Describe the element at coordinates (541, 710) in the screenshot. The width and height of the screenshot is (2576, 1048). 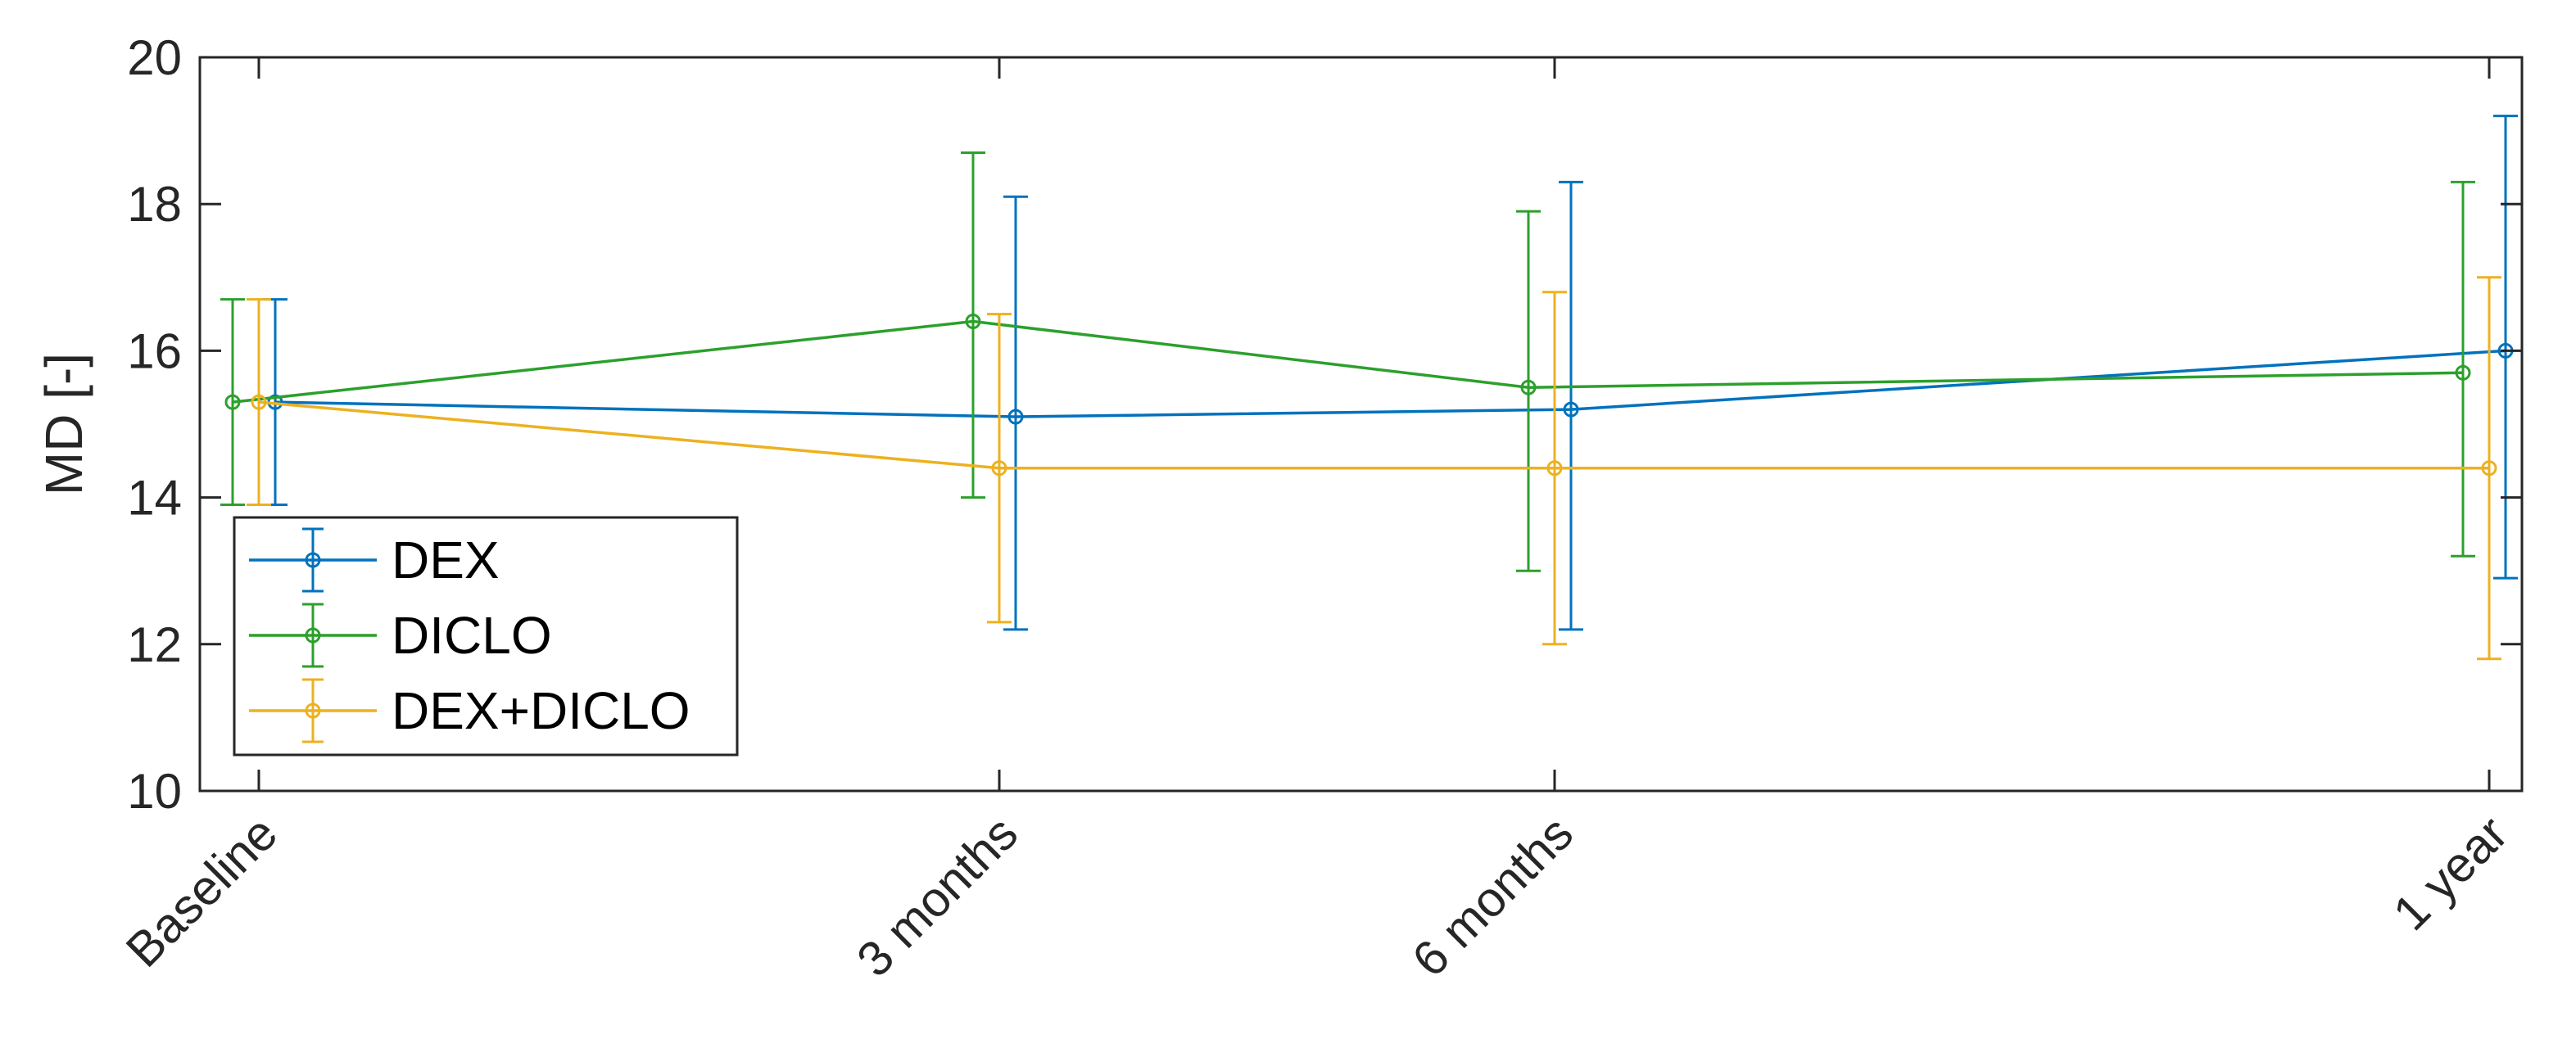
I see `legend-label: DEX+DICLO` at that location.